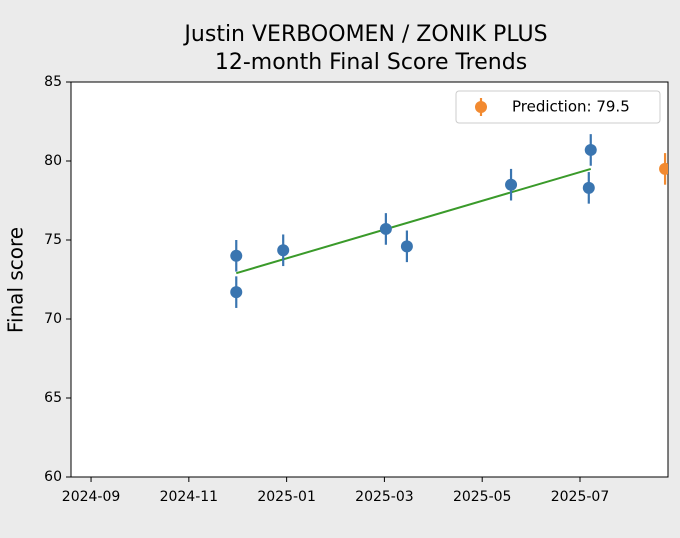 The width and height of the screenshot is (680, 538). Describe the element at coordinates (571, 107) in the screenshot. I see `legend-label: Prediction: 79.5` at that location.